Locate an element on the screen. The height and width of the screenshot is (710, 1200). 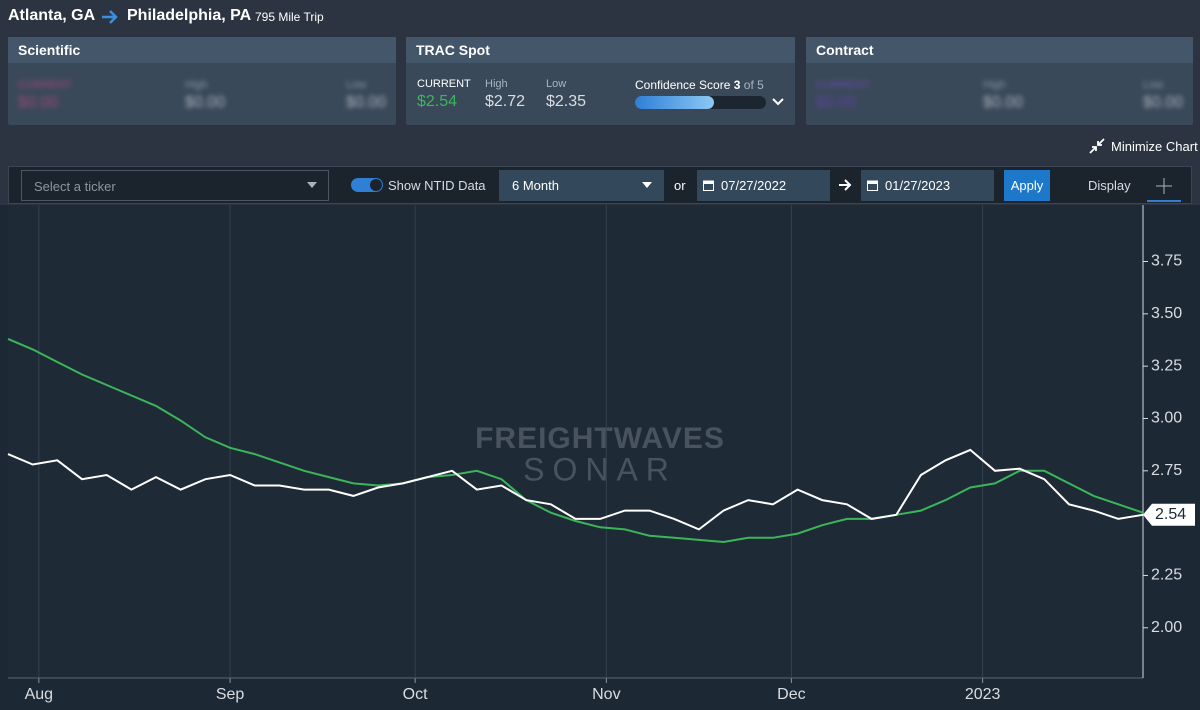
minimize-chart: Minimize Chart is located at coordinates (1154, 146).